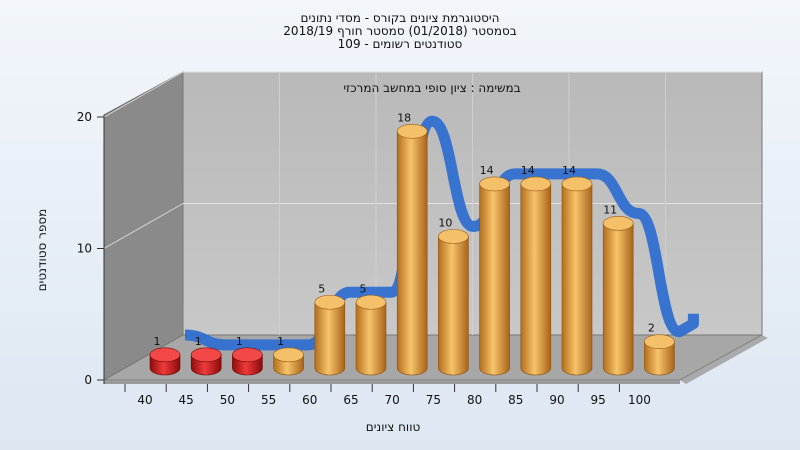 This screenshot has height=450, width=800. What do you see at coordinates (651, 328) in the screenshot?
I see `data-label-100: 2` at bounding box center [651, 328].